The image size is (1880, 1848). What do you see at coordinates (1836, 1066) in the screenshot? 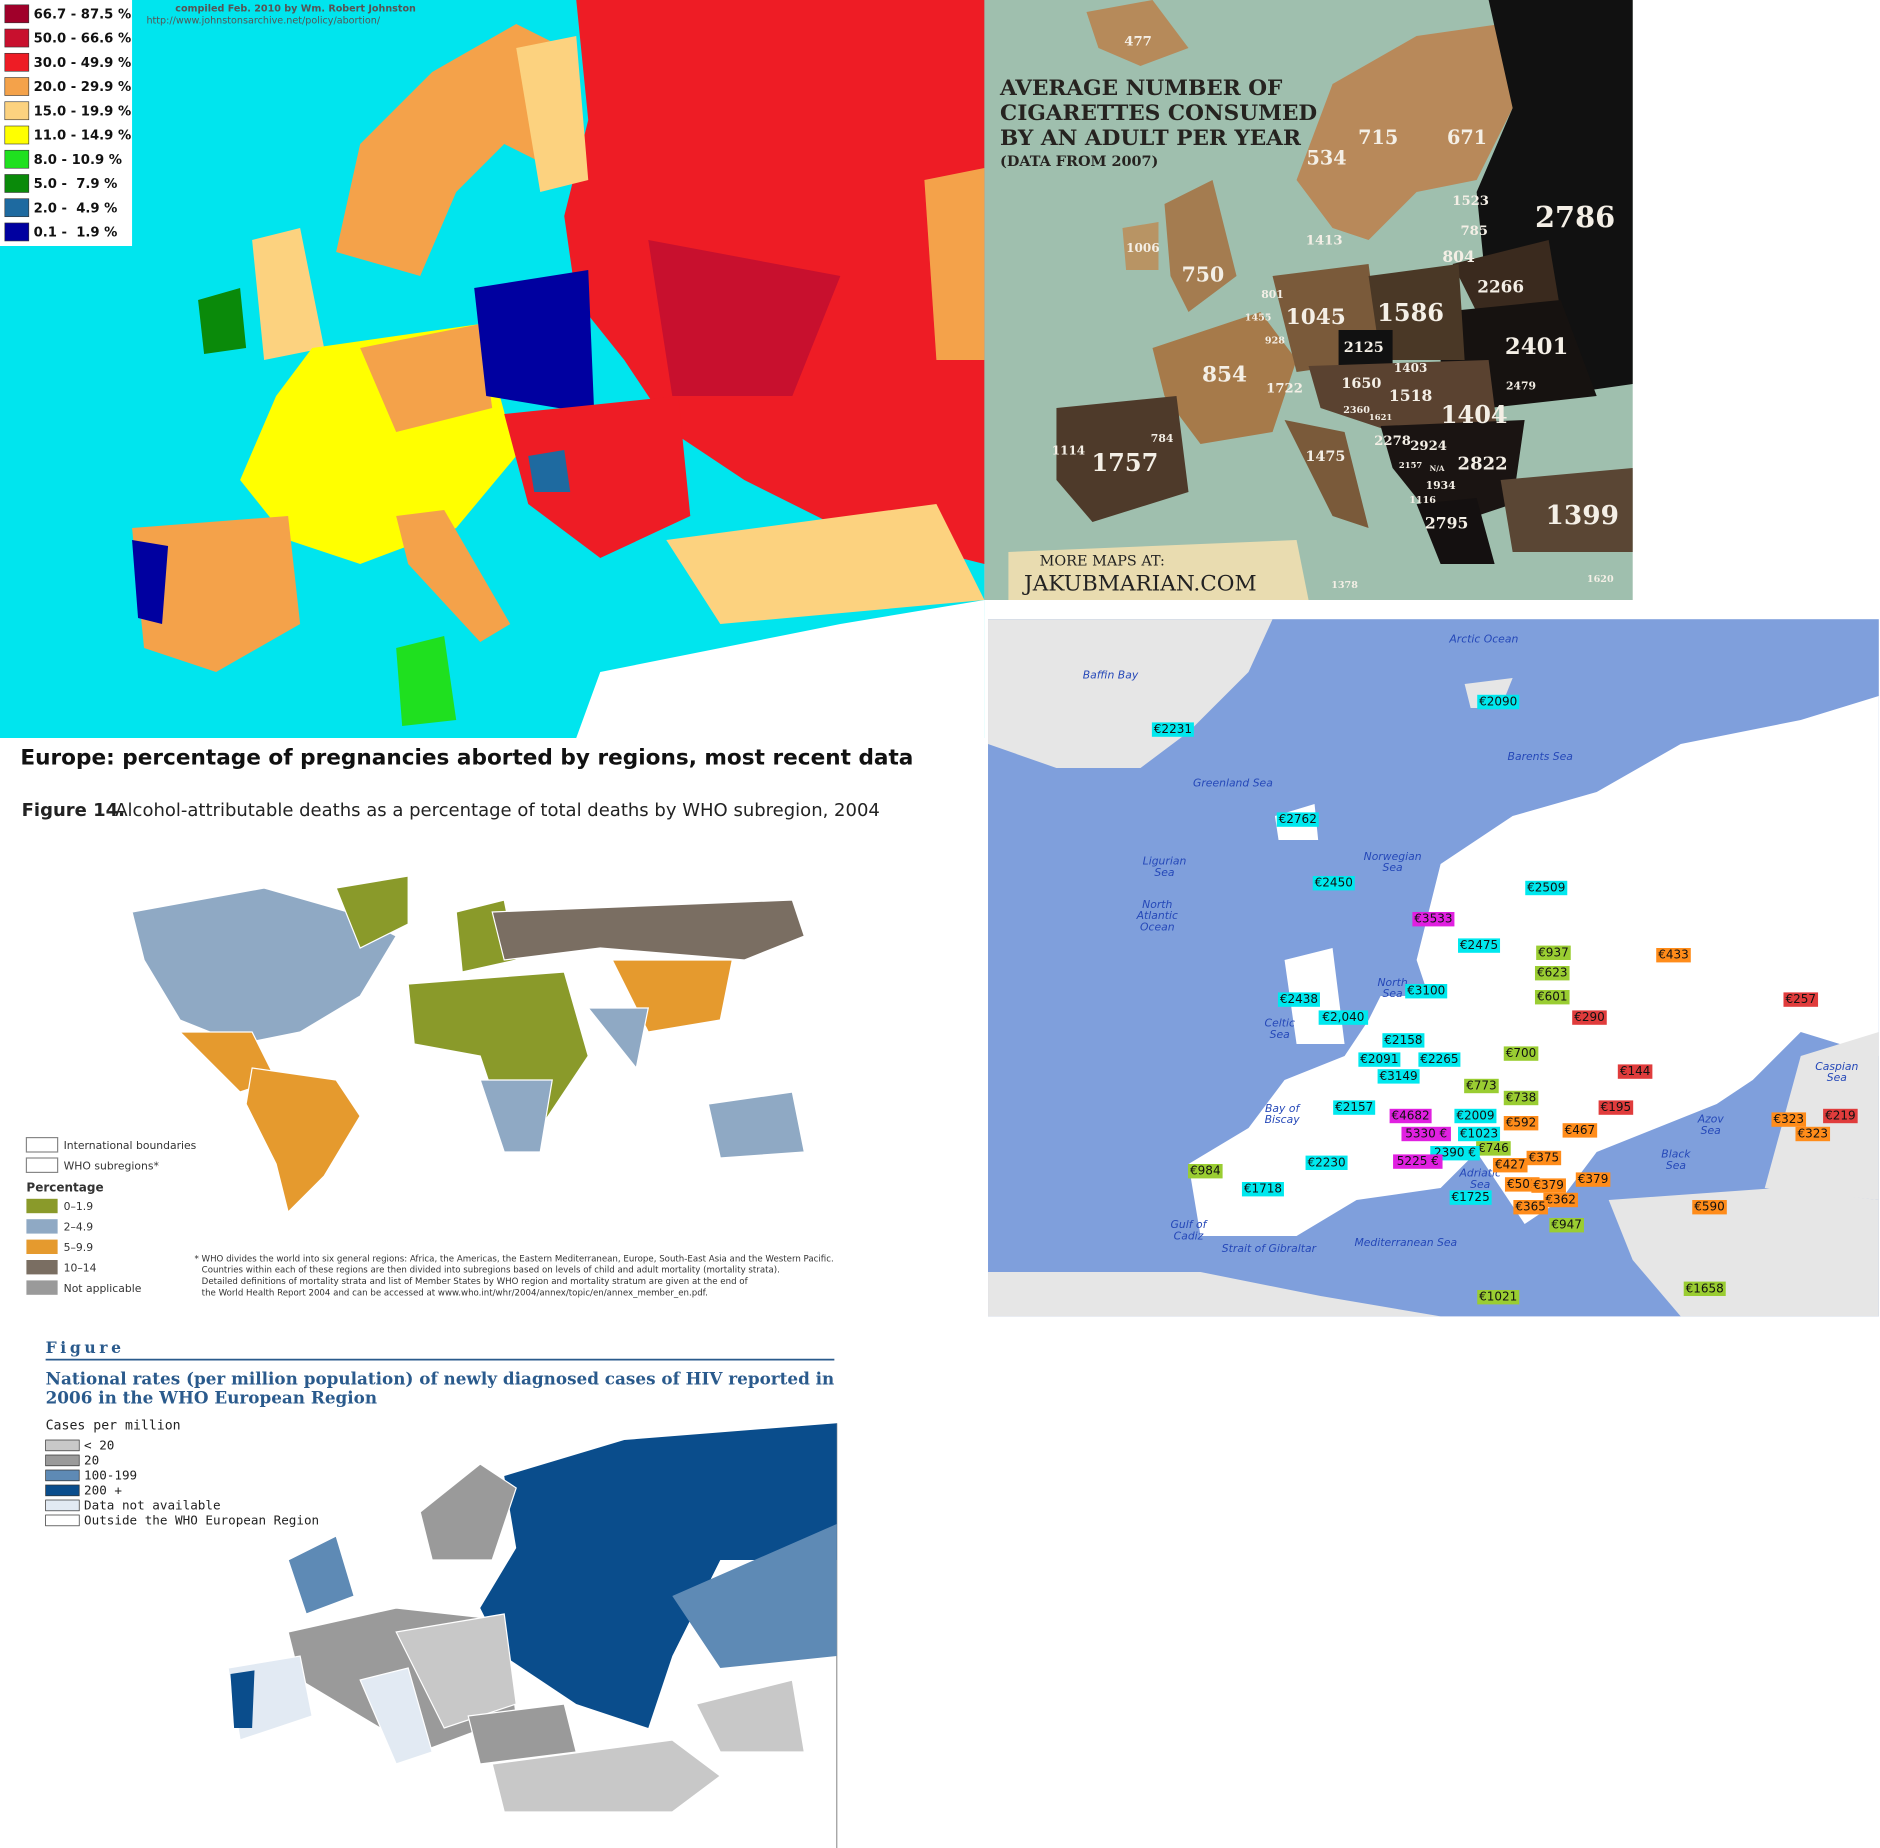
I see `sea-label: Caspian` at bounding box center [1836, 1066].